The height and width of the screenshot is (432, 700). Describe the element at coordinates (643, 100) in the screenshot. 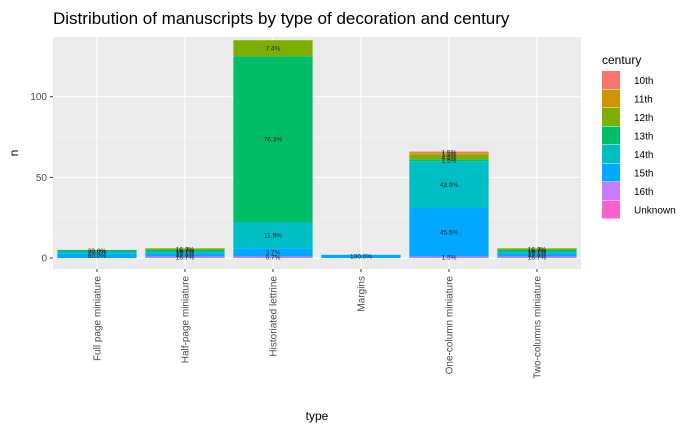

I see `legend-label: 11th` at that location.